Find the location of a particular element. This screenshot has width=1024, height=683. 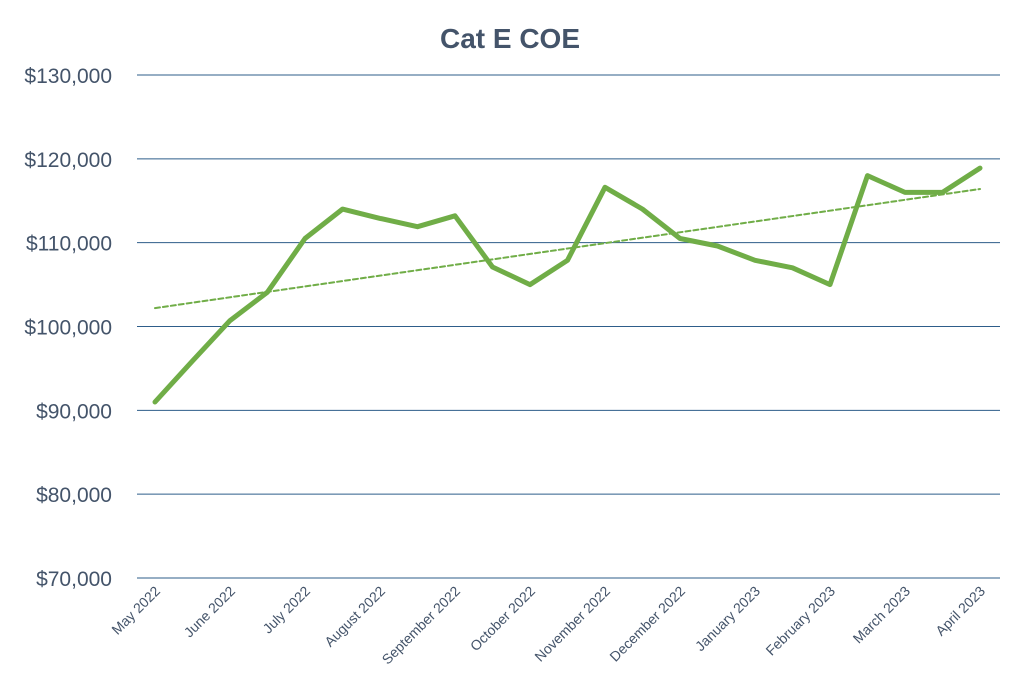

x-tick-label: January 2023 is located at coordinates (727, 618).